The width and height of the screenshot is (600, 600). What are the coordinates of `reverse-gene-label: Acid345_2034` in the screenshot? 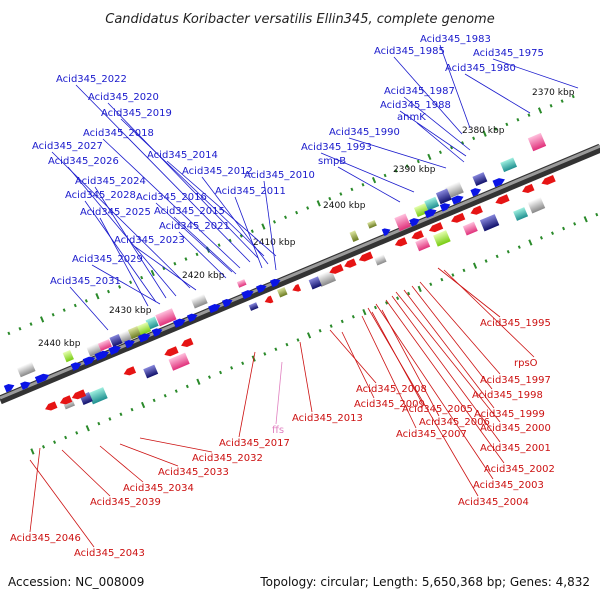 It's located at (158, 488).